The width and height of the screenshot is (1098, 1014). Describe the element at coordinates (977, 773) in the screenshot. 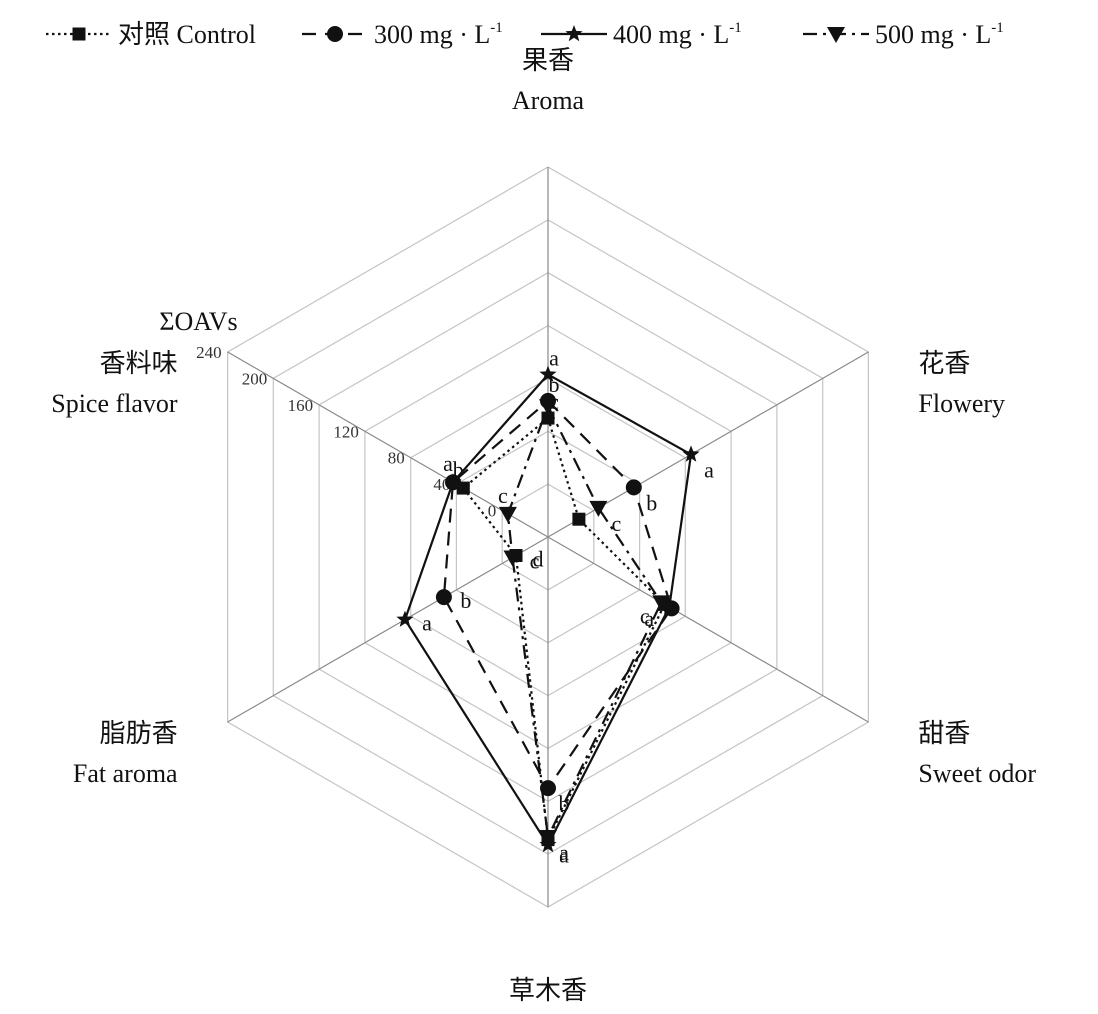

I see `axis-label-en: Sweet odor` at that location.